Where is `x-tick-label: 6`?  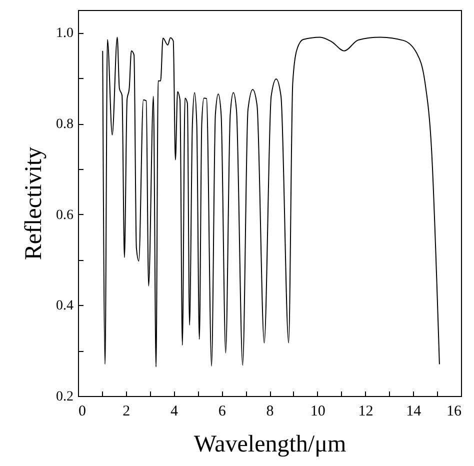 x-tick-label: 6 is located at coordinates (222, 412).